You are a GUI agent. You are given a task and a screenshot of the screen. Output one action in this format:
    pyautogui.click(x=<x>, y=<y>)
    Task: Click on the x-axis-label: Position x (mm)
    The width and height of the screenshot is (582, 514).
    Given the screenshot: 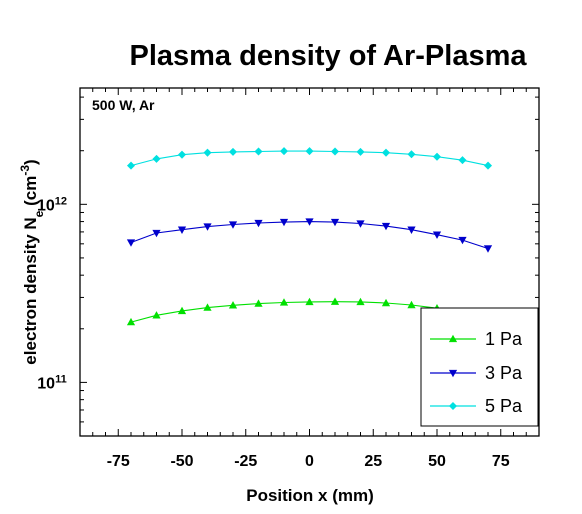 What is the action you would take?
    pyautogui.click(x=310, y=495)
    